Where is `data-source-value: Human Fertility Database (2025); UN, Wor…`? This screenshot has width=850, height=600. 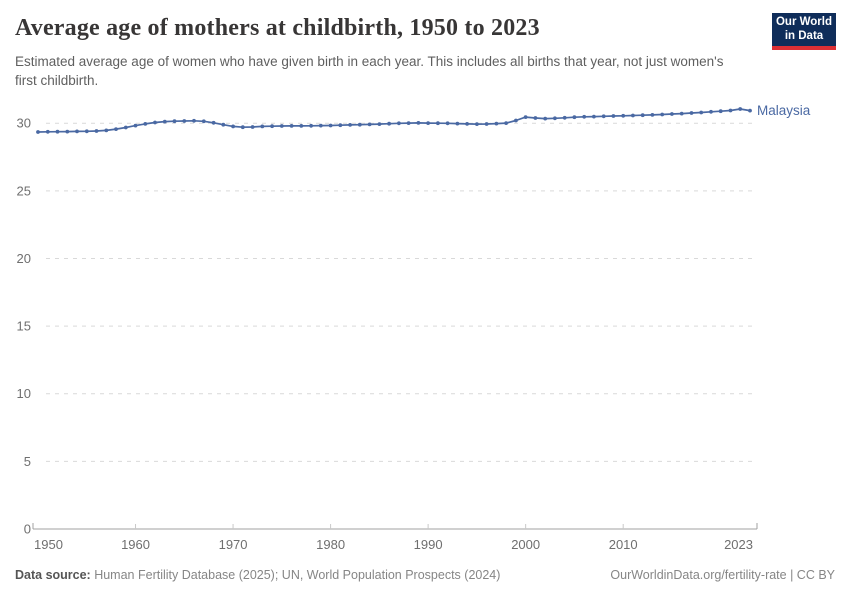
data-source-value: Human Fertility Database (2025); UN, Wor… is located at coordinates (295, 575).